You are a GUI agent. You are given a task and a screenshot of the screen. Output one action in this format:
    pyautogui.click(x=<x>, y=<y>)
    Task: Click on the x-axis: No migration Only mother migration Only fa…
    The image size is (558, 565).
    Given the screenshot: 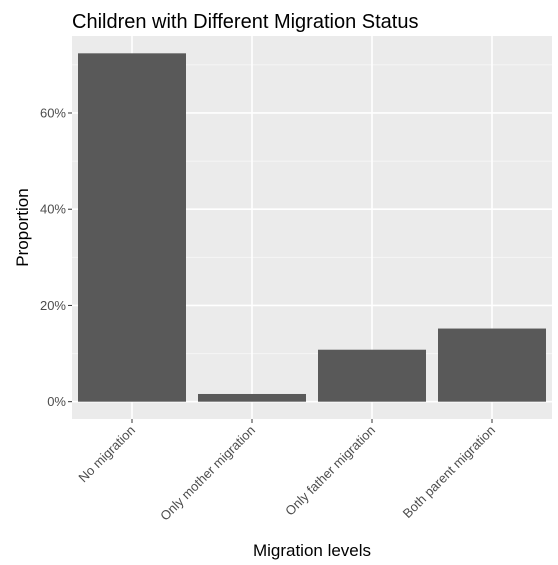 What is the action you would take?
    pyautogui.click(x=286, y=471)
    